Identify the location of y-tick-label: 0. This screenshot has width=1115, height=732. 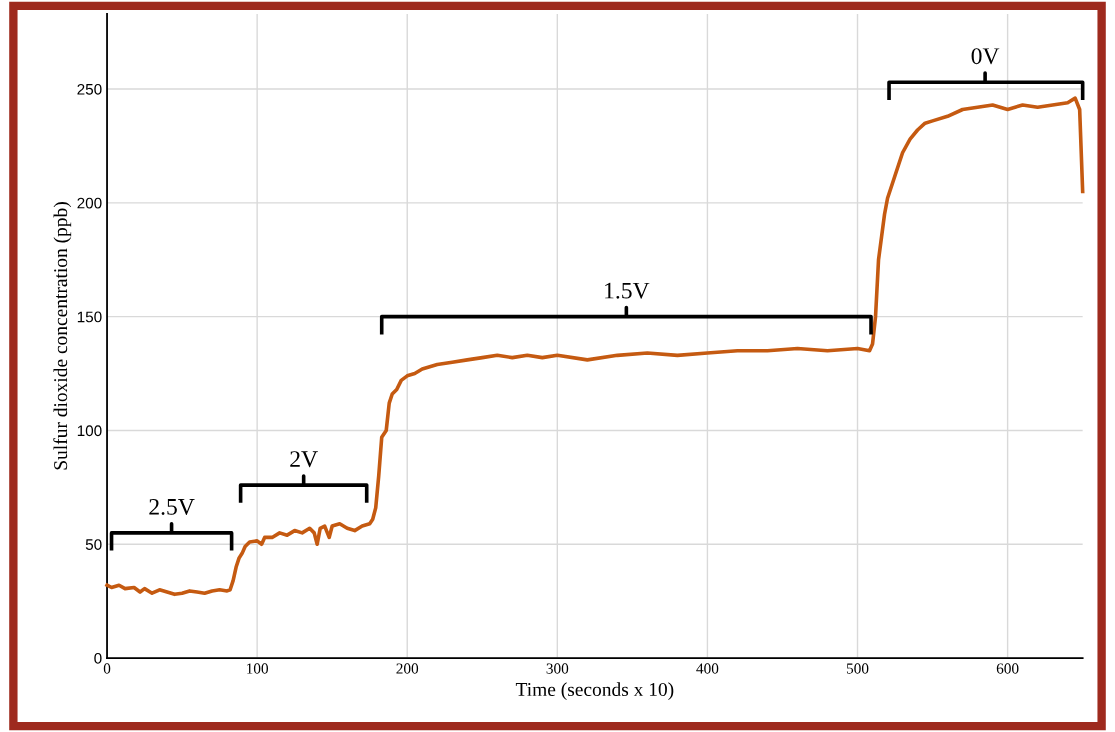
(98, 658).